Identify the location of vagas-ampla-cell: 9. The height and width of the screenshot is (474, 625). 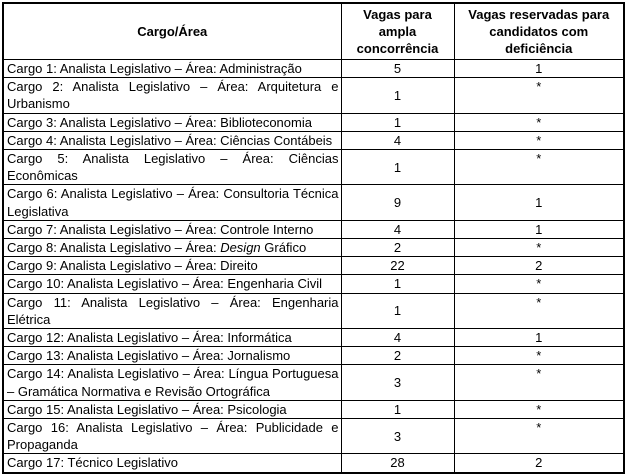
(397, 202).